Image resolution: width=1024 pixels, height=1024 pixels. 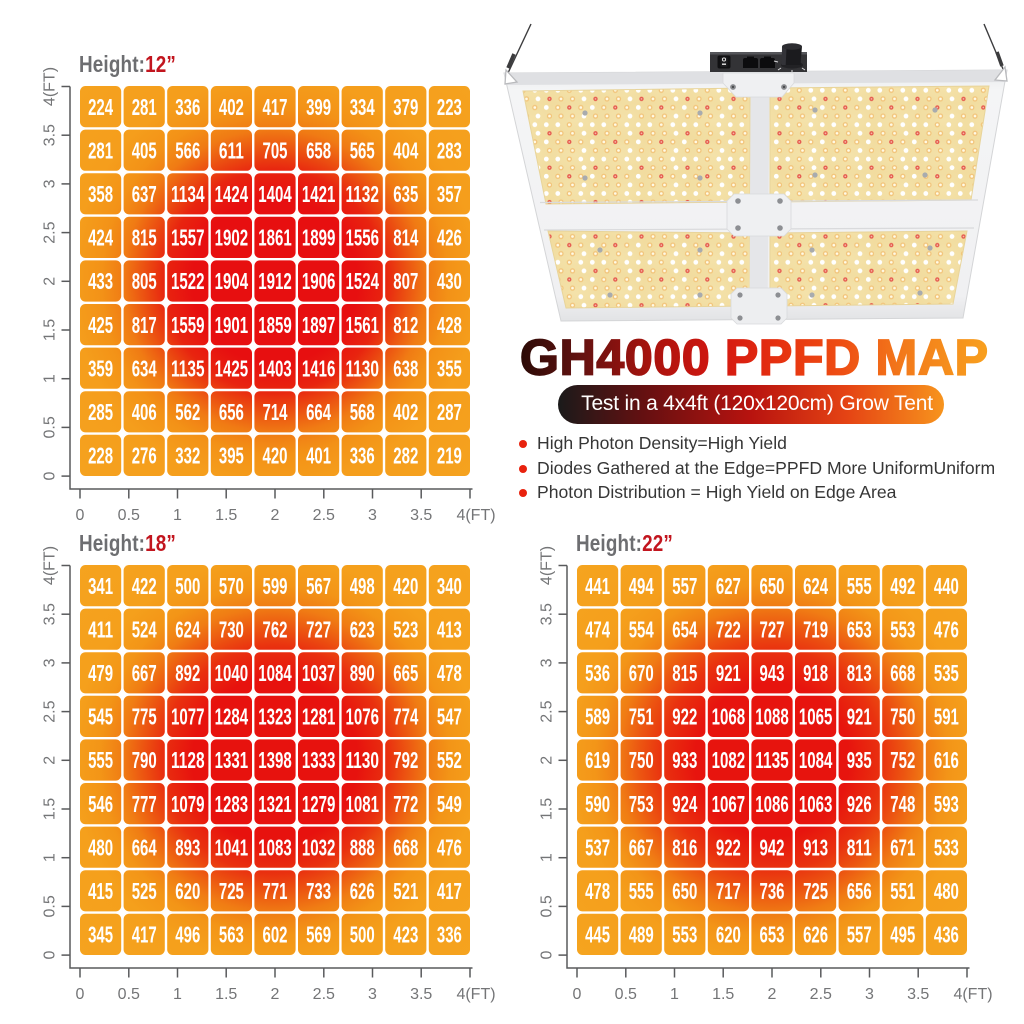 What do you see at coordinates (144, 629) in the screenshot?
I see `svg-text: 524` at bounding box center [144, 629].